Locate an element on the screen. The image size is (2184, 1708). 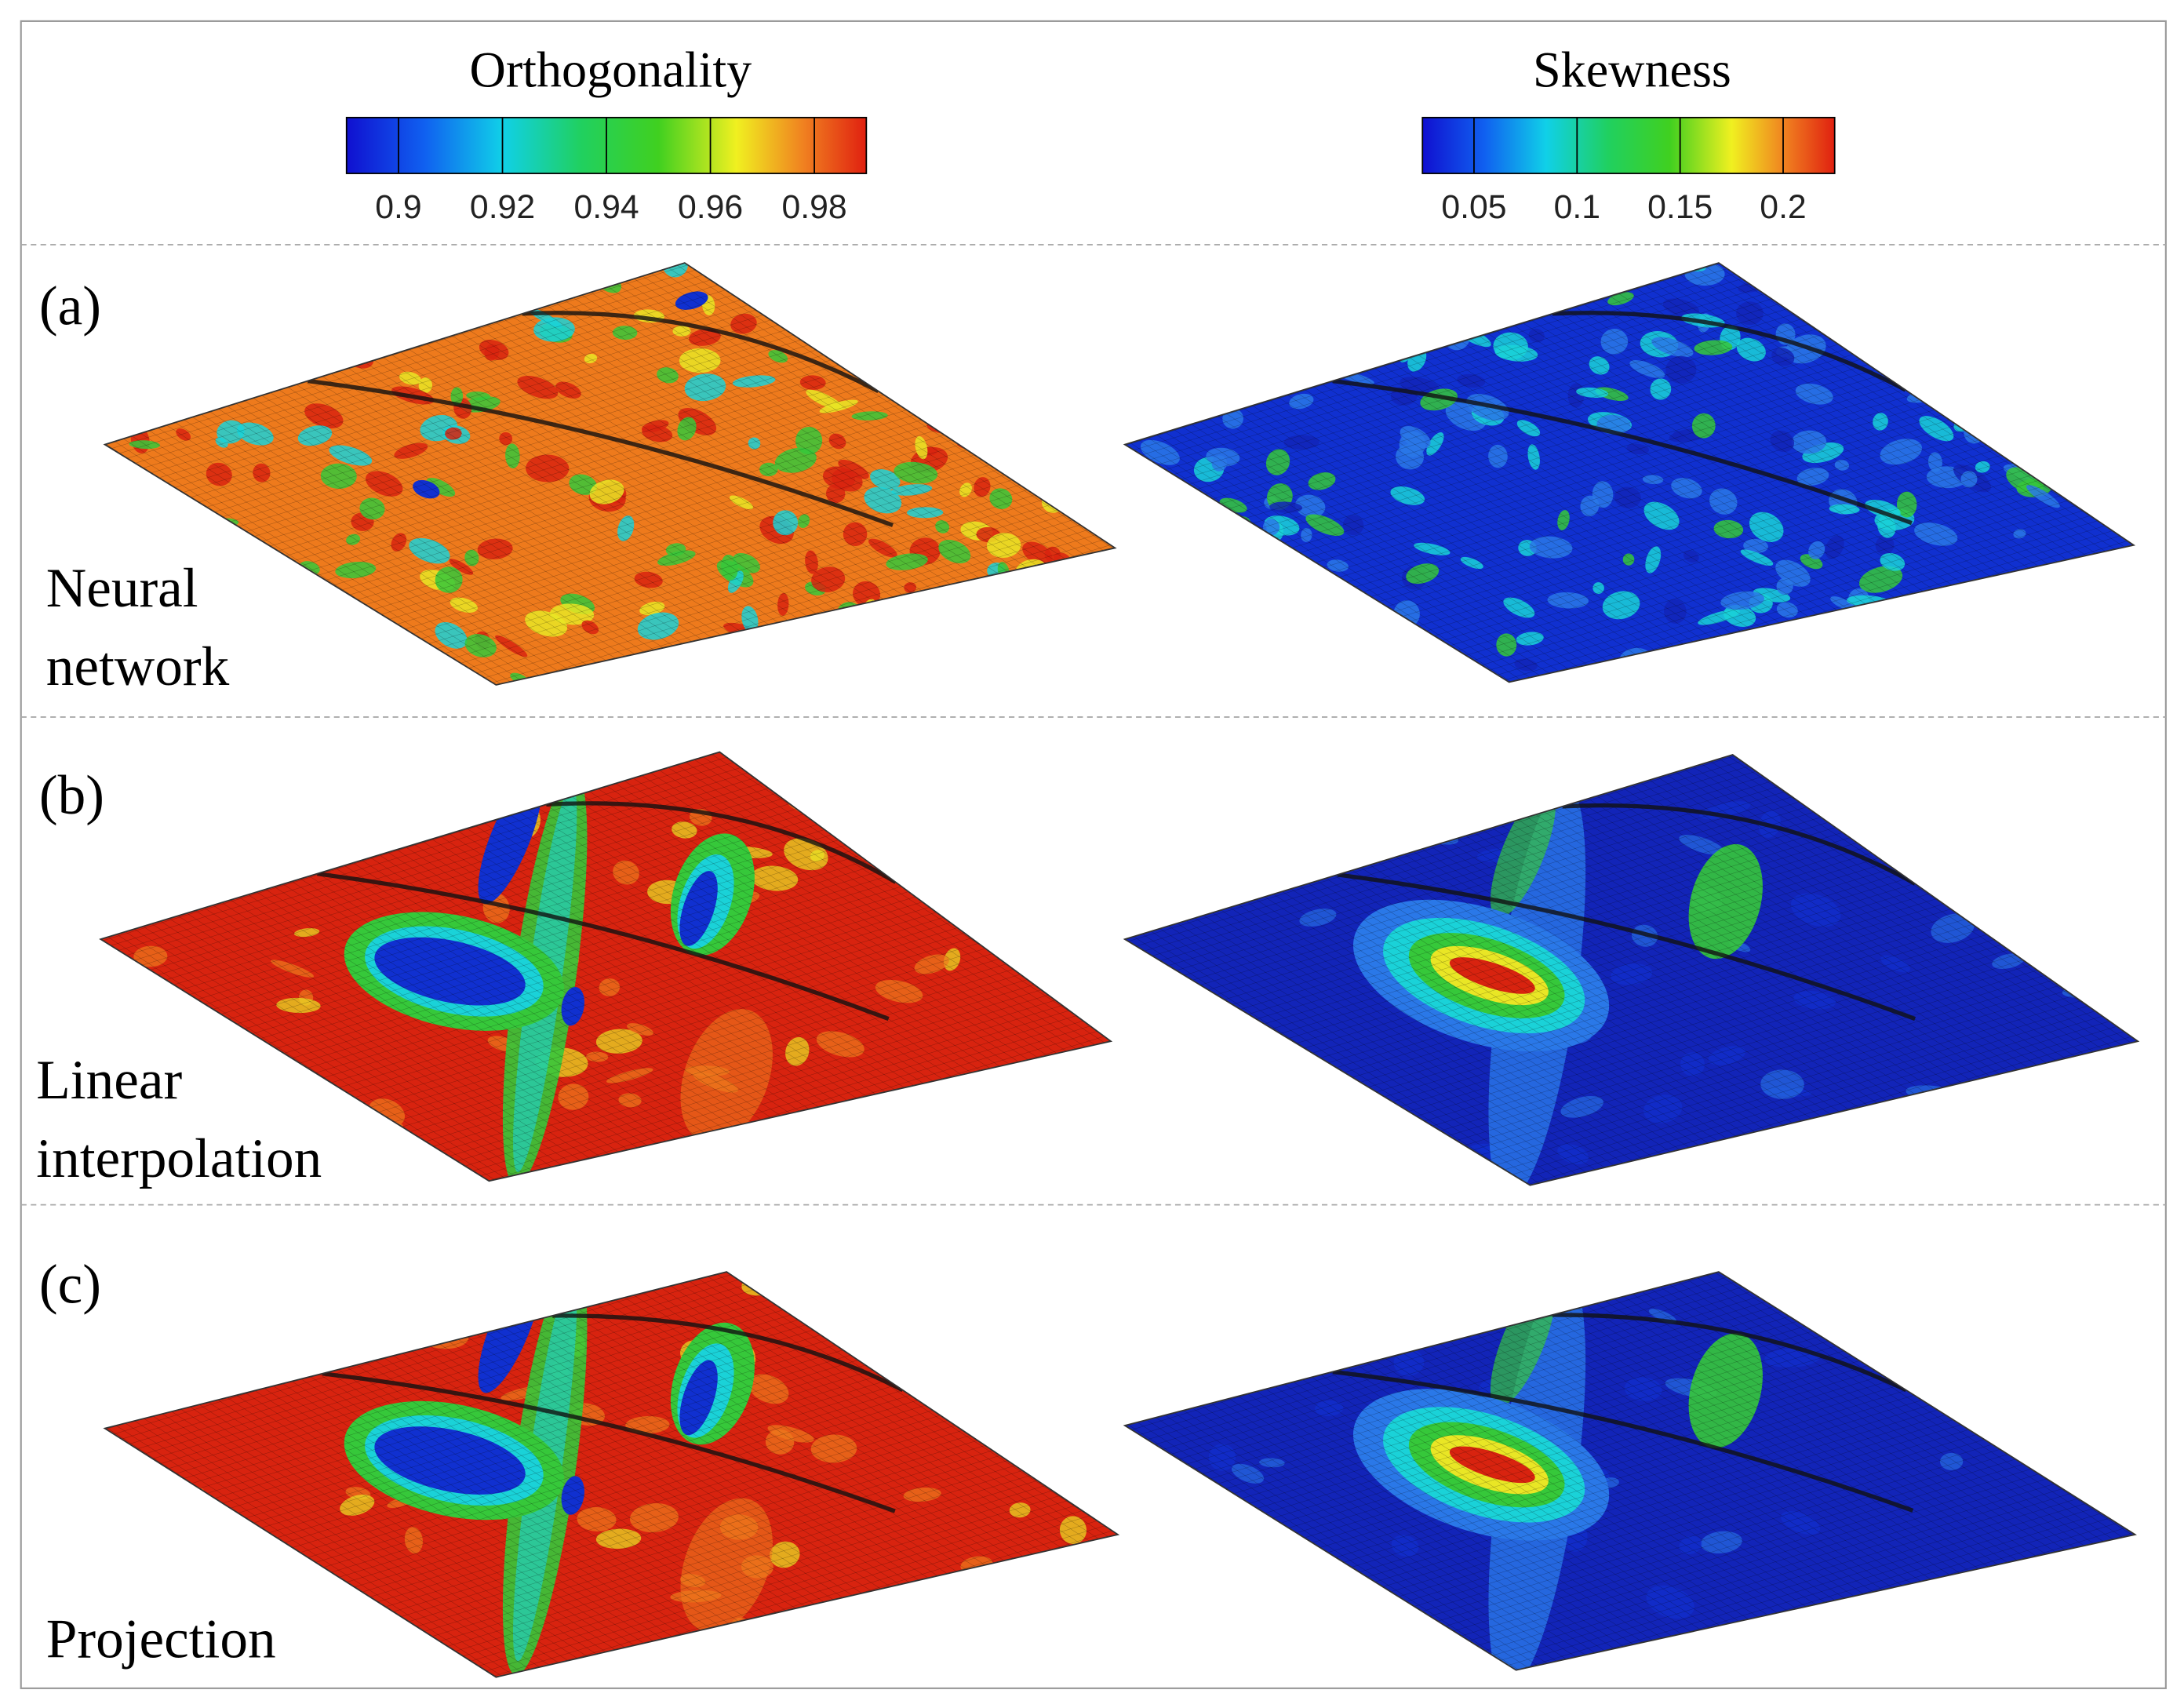
colorbar-tick-label: 0.2 is located at coordinates (1783, 207).